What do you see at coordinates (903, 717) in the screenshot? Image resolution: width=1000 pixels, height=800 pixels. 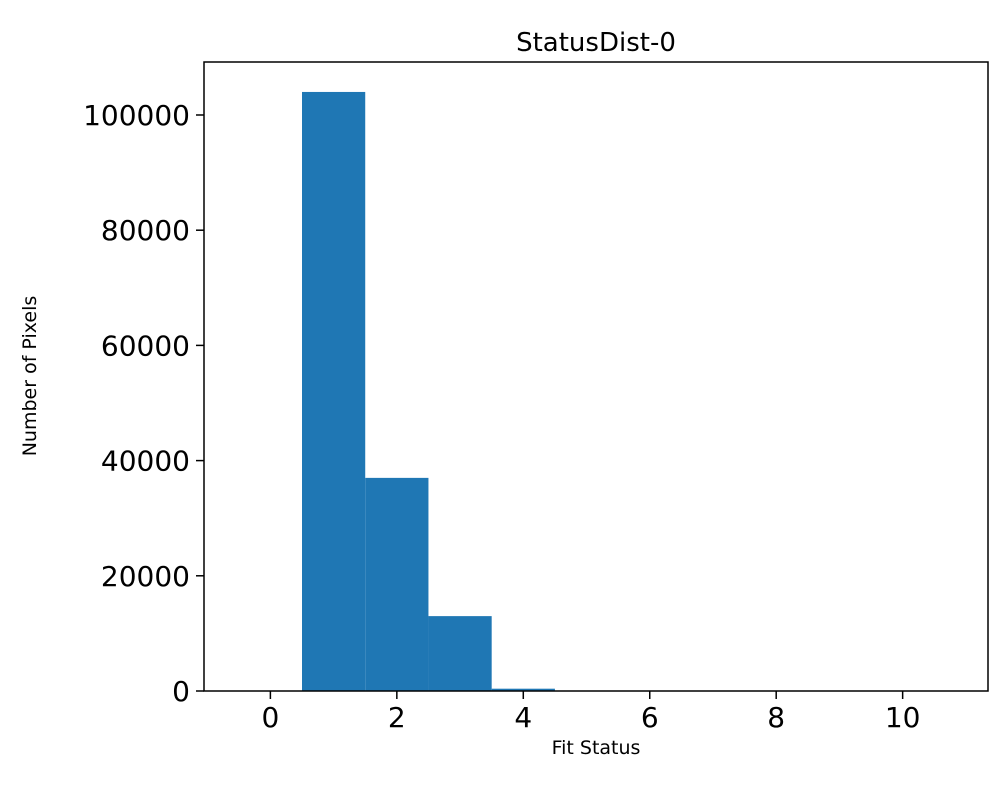 I see `x-tick-label: 10` at bounding box center [903, 717].